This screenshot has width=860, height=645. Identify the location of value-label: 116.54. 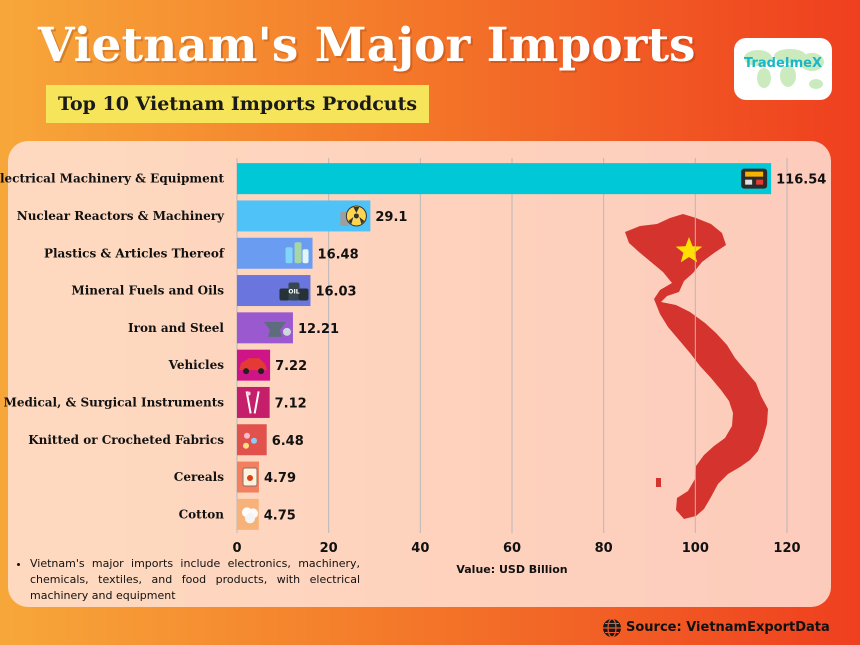
(801, 180).